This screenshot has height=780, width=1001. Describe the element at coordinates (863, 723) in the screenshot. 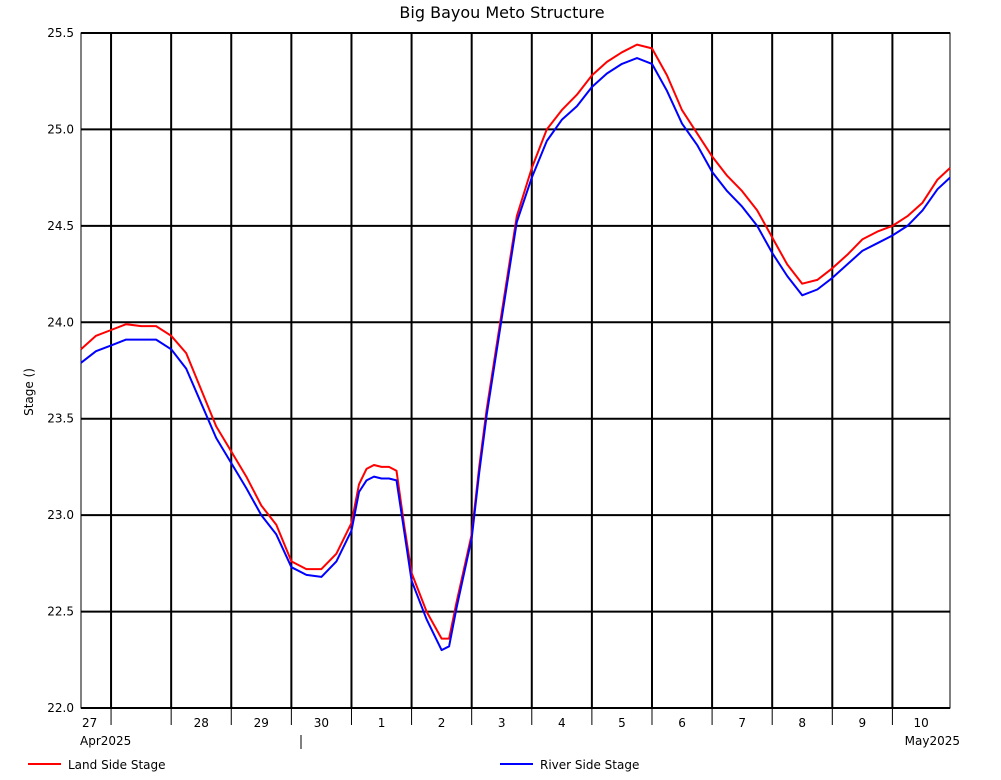

I see `x-tick-label-12: 9` at that location.